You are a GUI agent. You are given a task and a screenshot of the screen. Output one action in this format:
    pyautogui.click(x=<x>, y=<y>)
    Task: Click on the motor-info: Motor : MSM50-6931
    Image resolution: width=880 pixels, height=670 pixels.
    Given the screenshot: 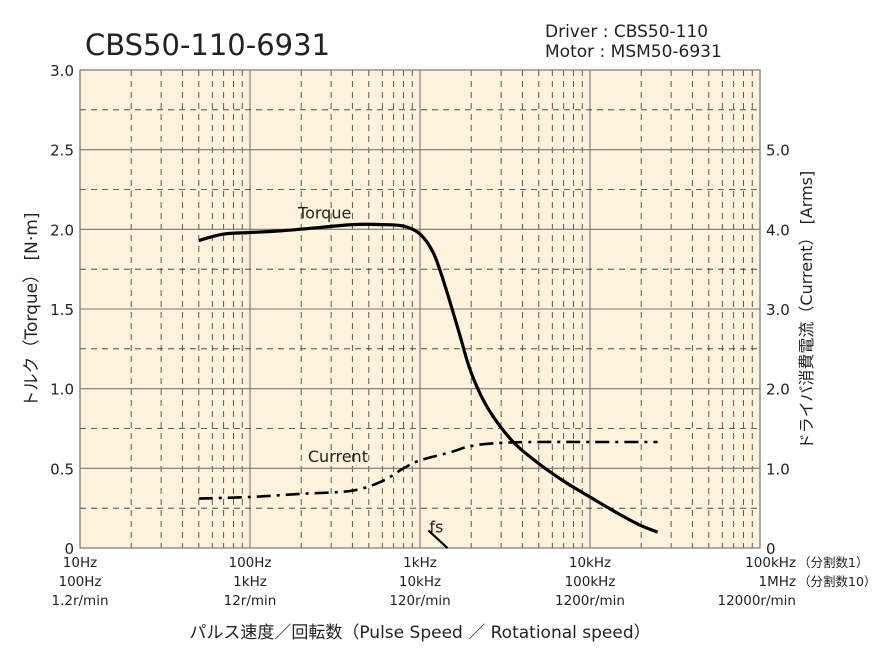 What is the action you would take?
    pyautogui.click(x=633, y=52)
    